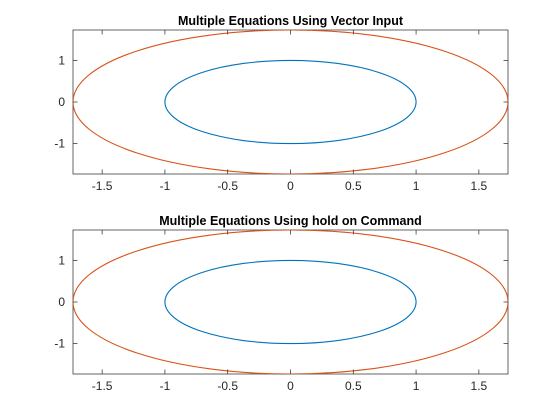 This screenshot has width=560, height=420. What do you see at coordinates (291, 21) in the screenshot?
I see `chart-title: Multiple Equations Using Vector Input` at bounding box center [291, 21].